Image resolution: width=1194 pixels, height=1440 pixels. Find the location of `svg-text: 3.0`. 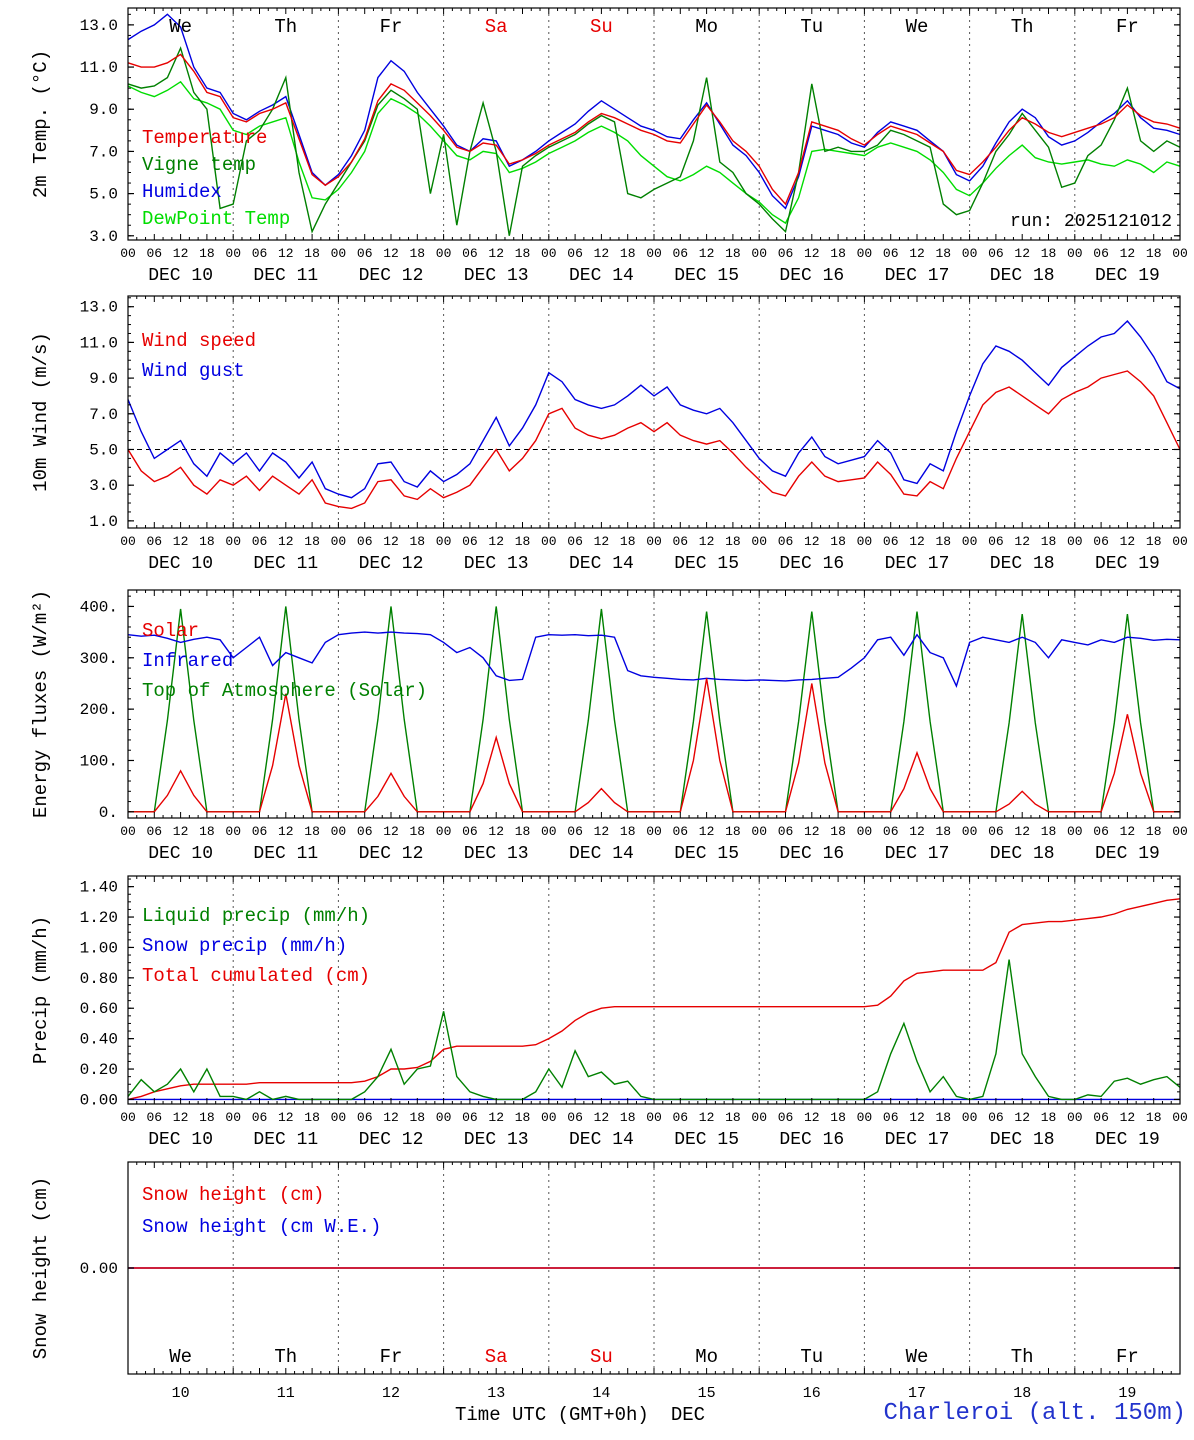

svg-text: 3.0 is located at coordinates (103, 486).